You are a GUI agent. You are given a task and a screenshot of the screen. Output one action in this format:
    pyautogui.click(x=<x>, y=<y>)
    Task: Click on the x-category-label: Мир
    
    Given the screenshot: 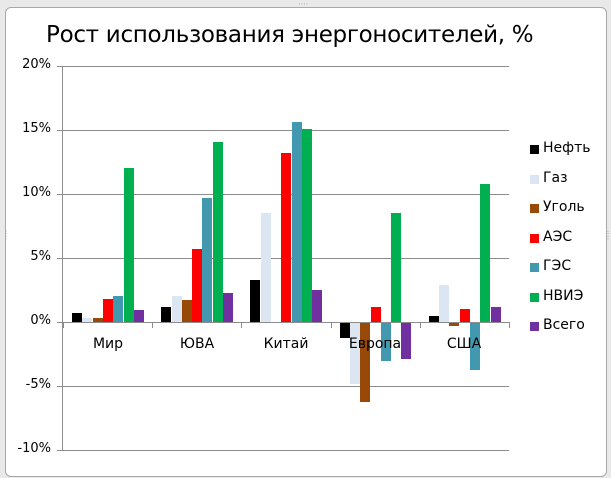 What is the action you would take?
    pyautogui.click(x=108, y=344)
    